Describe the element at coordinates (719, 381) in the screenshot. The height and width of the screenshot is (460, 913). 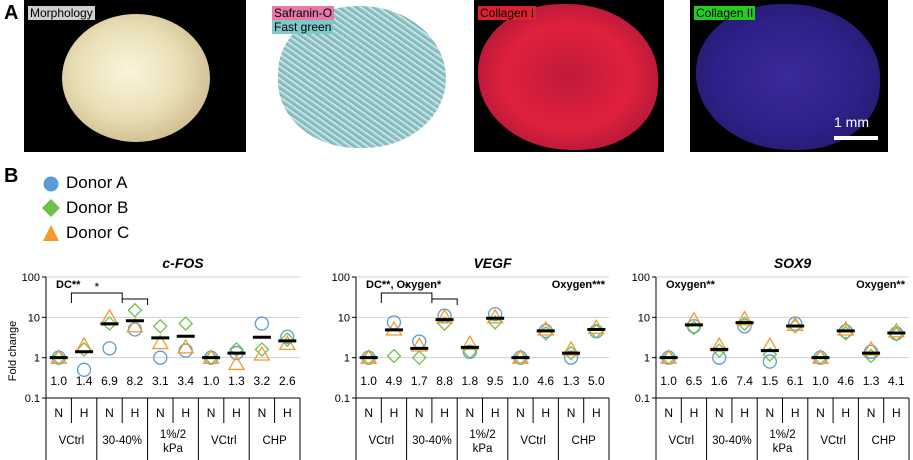
I see `mean-label: 1.6` at that location.